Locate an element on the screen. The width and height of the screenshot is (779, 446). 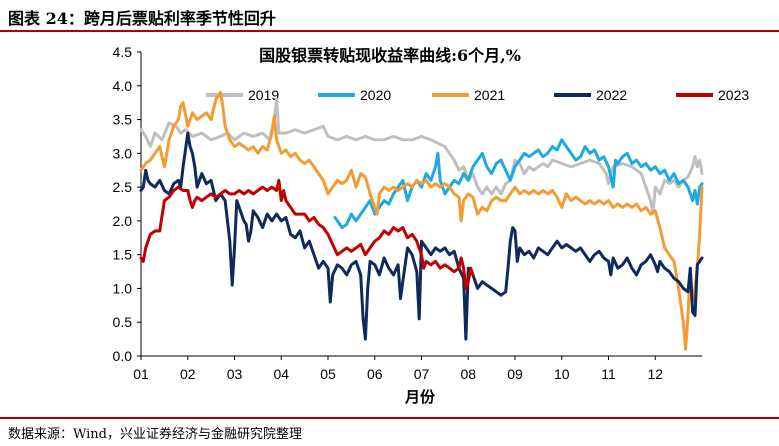
x-tick-label: 05 is located at coordinates (328, 374).